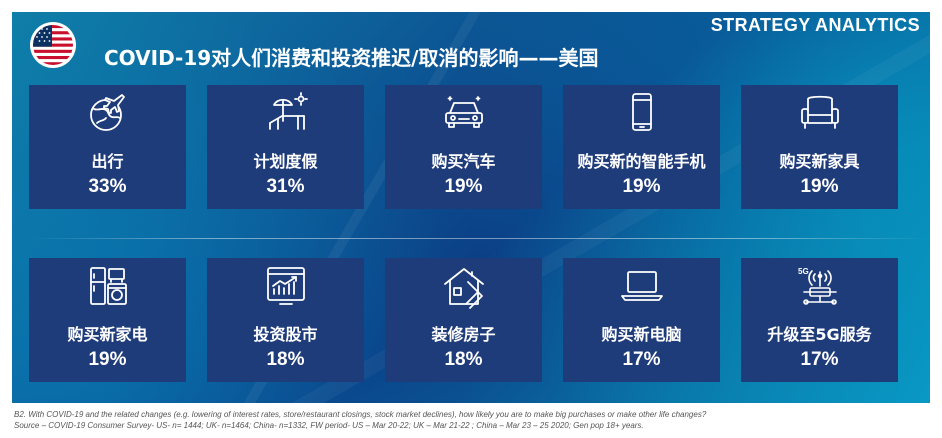 This screenshot has height=438, width=942. What do you see at coordinates (286, 286) in the screenshot?
I see `stock-chart-icon` at bounding box center [286, 286].